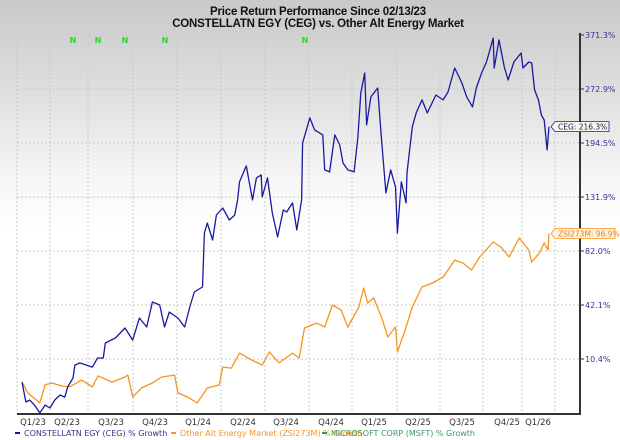 This screenshot has height=440, width=620. What do you see at coordinates (95, 433) in the screenshot?
I see `legend-label: CONSTELLATN EGY (CEG) % Growth` at bounding box center [95, 433].